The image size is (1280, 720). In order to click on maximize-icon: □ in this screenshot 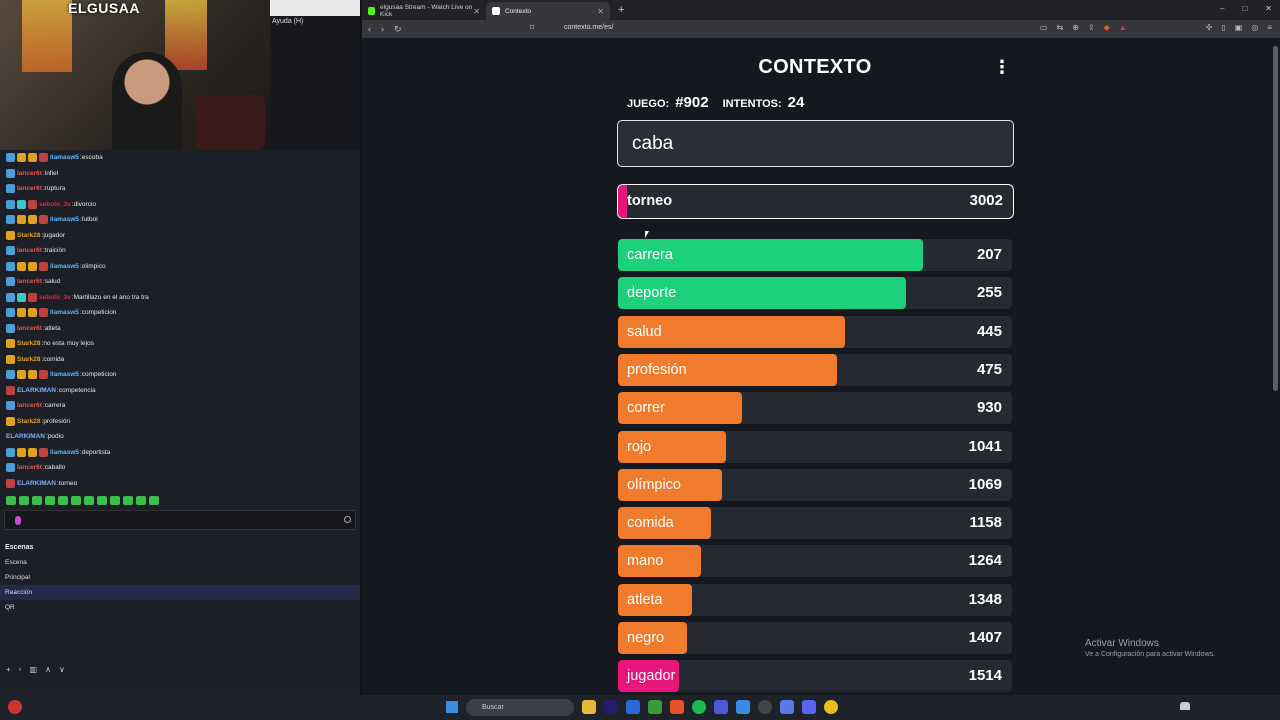, I will do `click(1245, 8)`.